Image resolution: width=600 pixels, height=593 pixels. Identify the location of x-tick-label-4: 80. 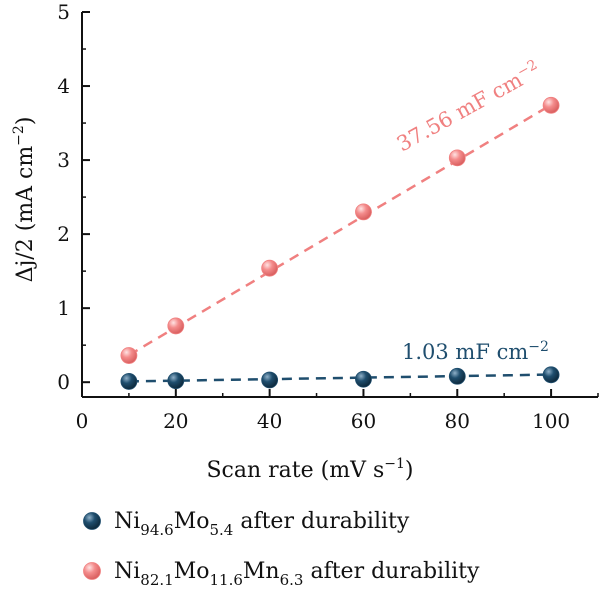
(457, 421).